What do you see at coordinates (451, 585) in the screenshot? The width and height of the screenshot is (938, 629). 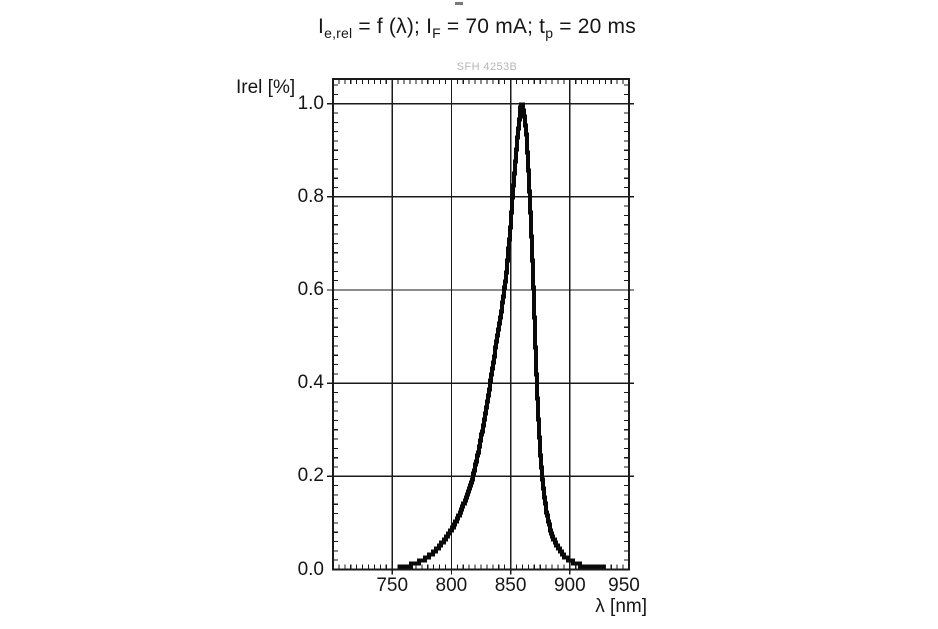 I see `x-tick-label: 800` at bounding box center [451, 585].